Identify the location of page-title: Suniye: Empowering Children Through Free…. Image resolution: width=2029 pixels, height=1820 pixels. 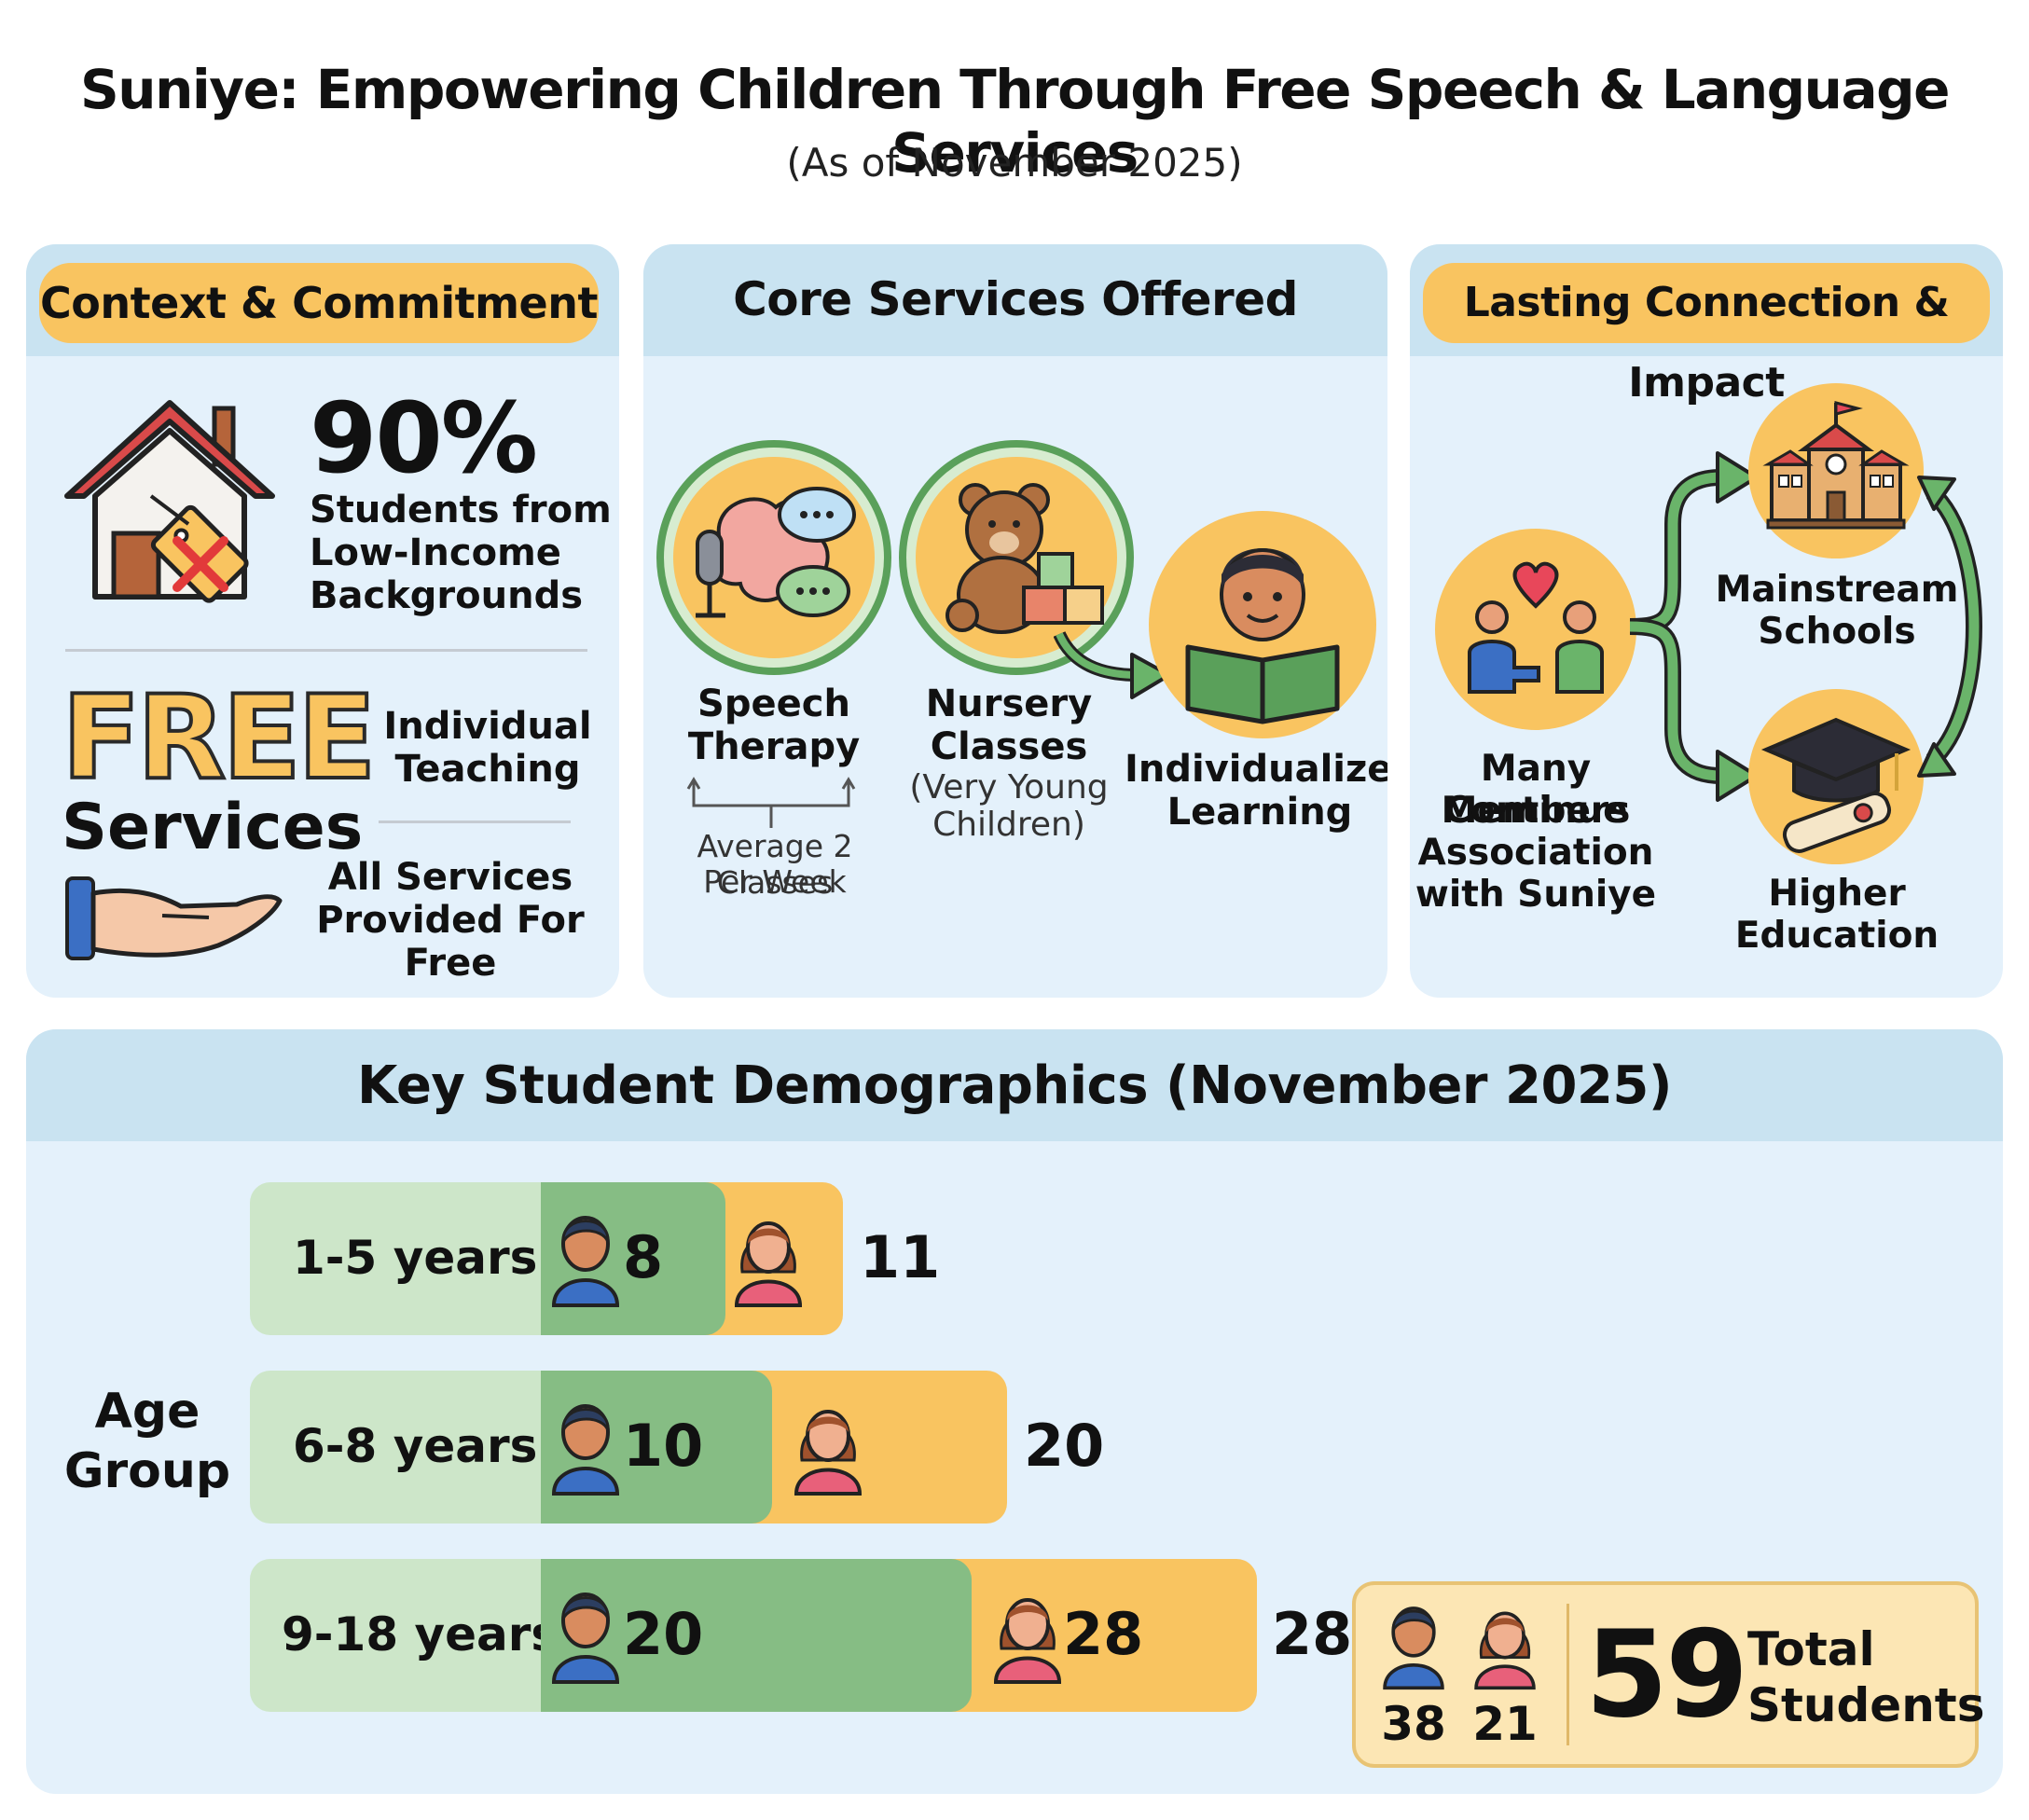
(1015, 121).